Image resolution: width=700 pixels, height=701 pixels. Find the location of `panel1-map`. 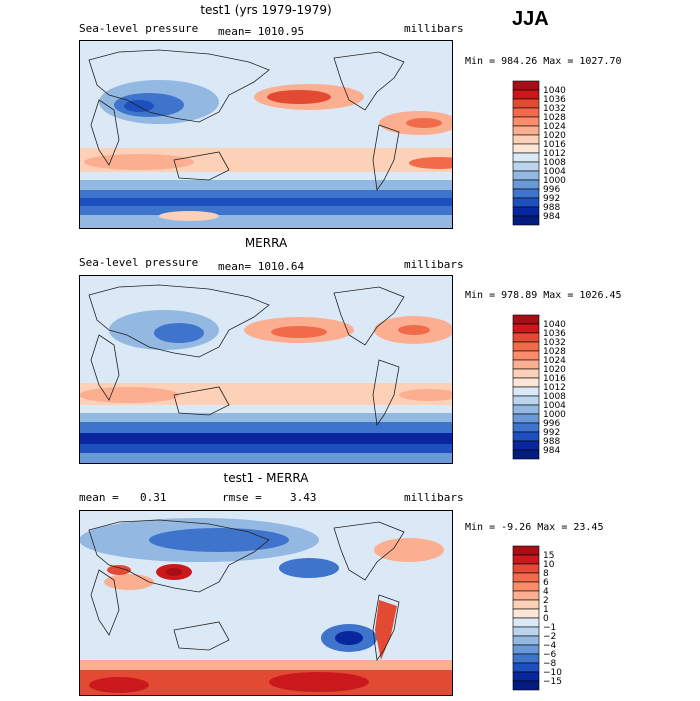

panel1-map is located at coordinates (266, 134).